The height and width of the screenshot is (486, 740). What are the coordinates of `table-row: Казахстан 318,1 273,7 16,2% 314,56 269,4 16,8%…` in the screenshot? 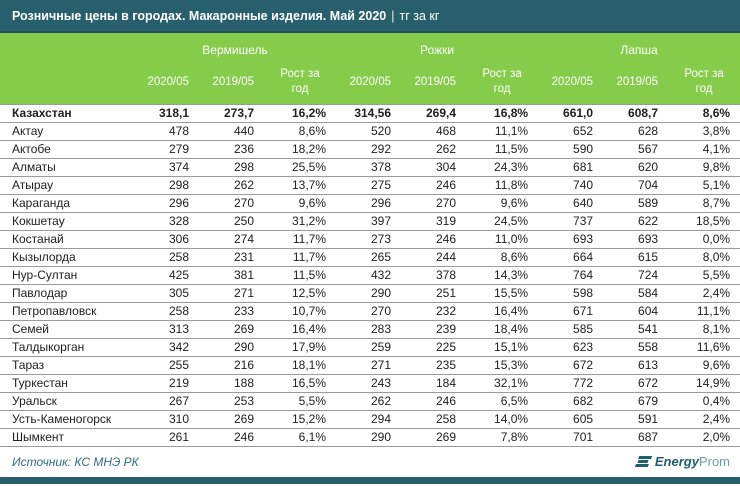 It's located at (370, 112).